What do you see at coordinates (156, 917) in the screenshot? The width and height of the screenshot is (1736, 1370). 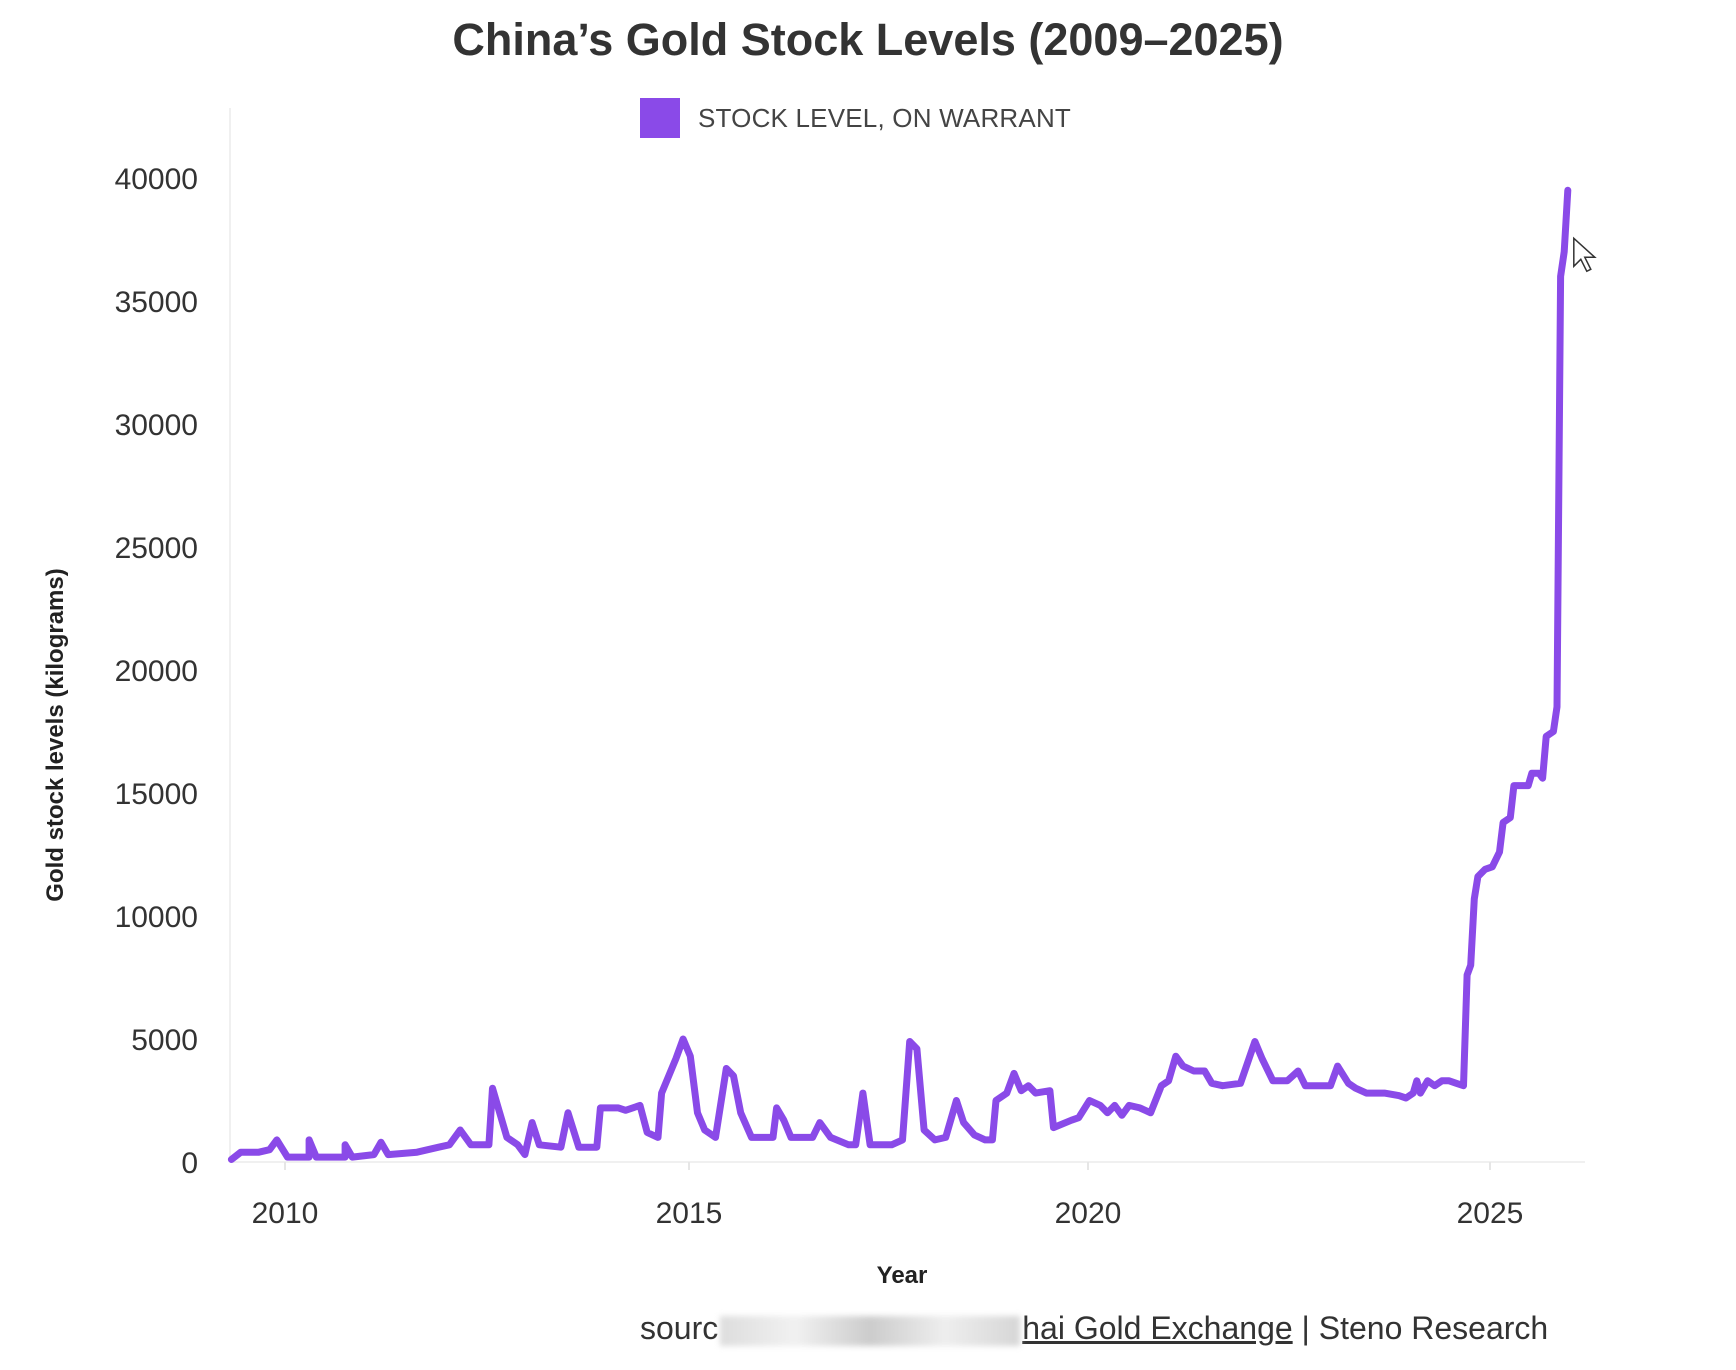 I see `y-tick-label: 10000` at bounding box center [156, 917].